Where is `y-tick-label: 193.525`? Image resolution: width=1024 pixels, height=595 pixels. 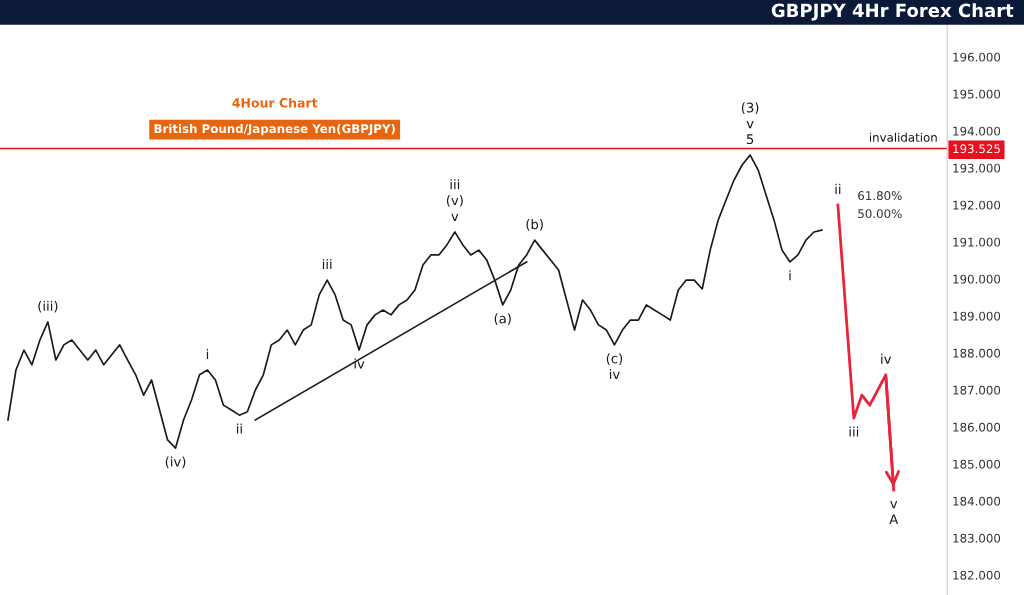
y-tick-label: 193.525 is located at coordinates (976, 149).